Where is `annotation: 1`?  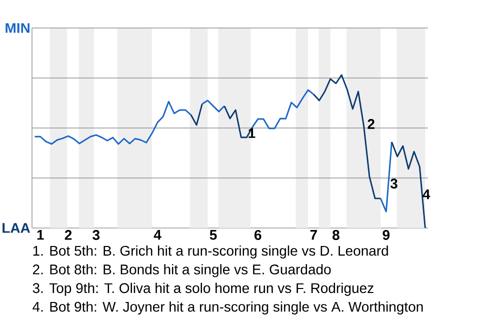
annotation: 1 is located at coordinates (252, 133).